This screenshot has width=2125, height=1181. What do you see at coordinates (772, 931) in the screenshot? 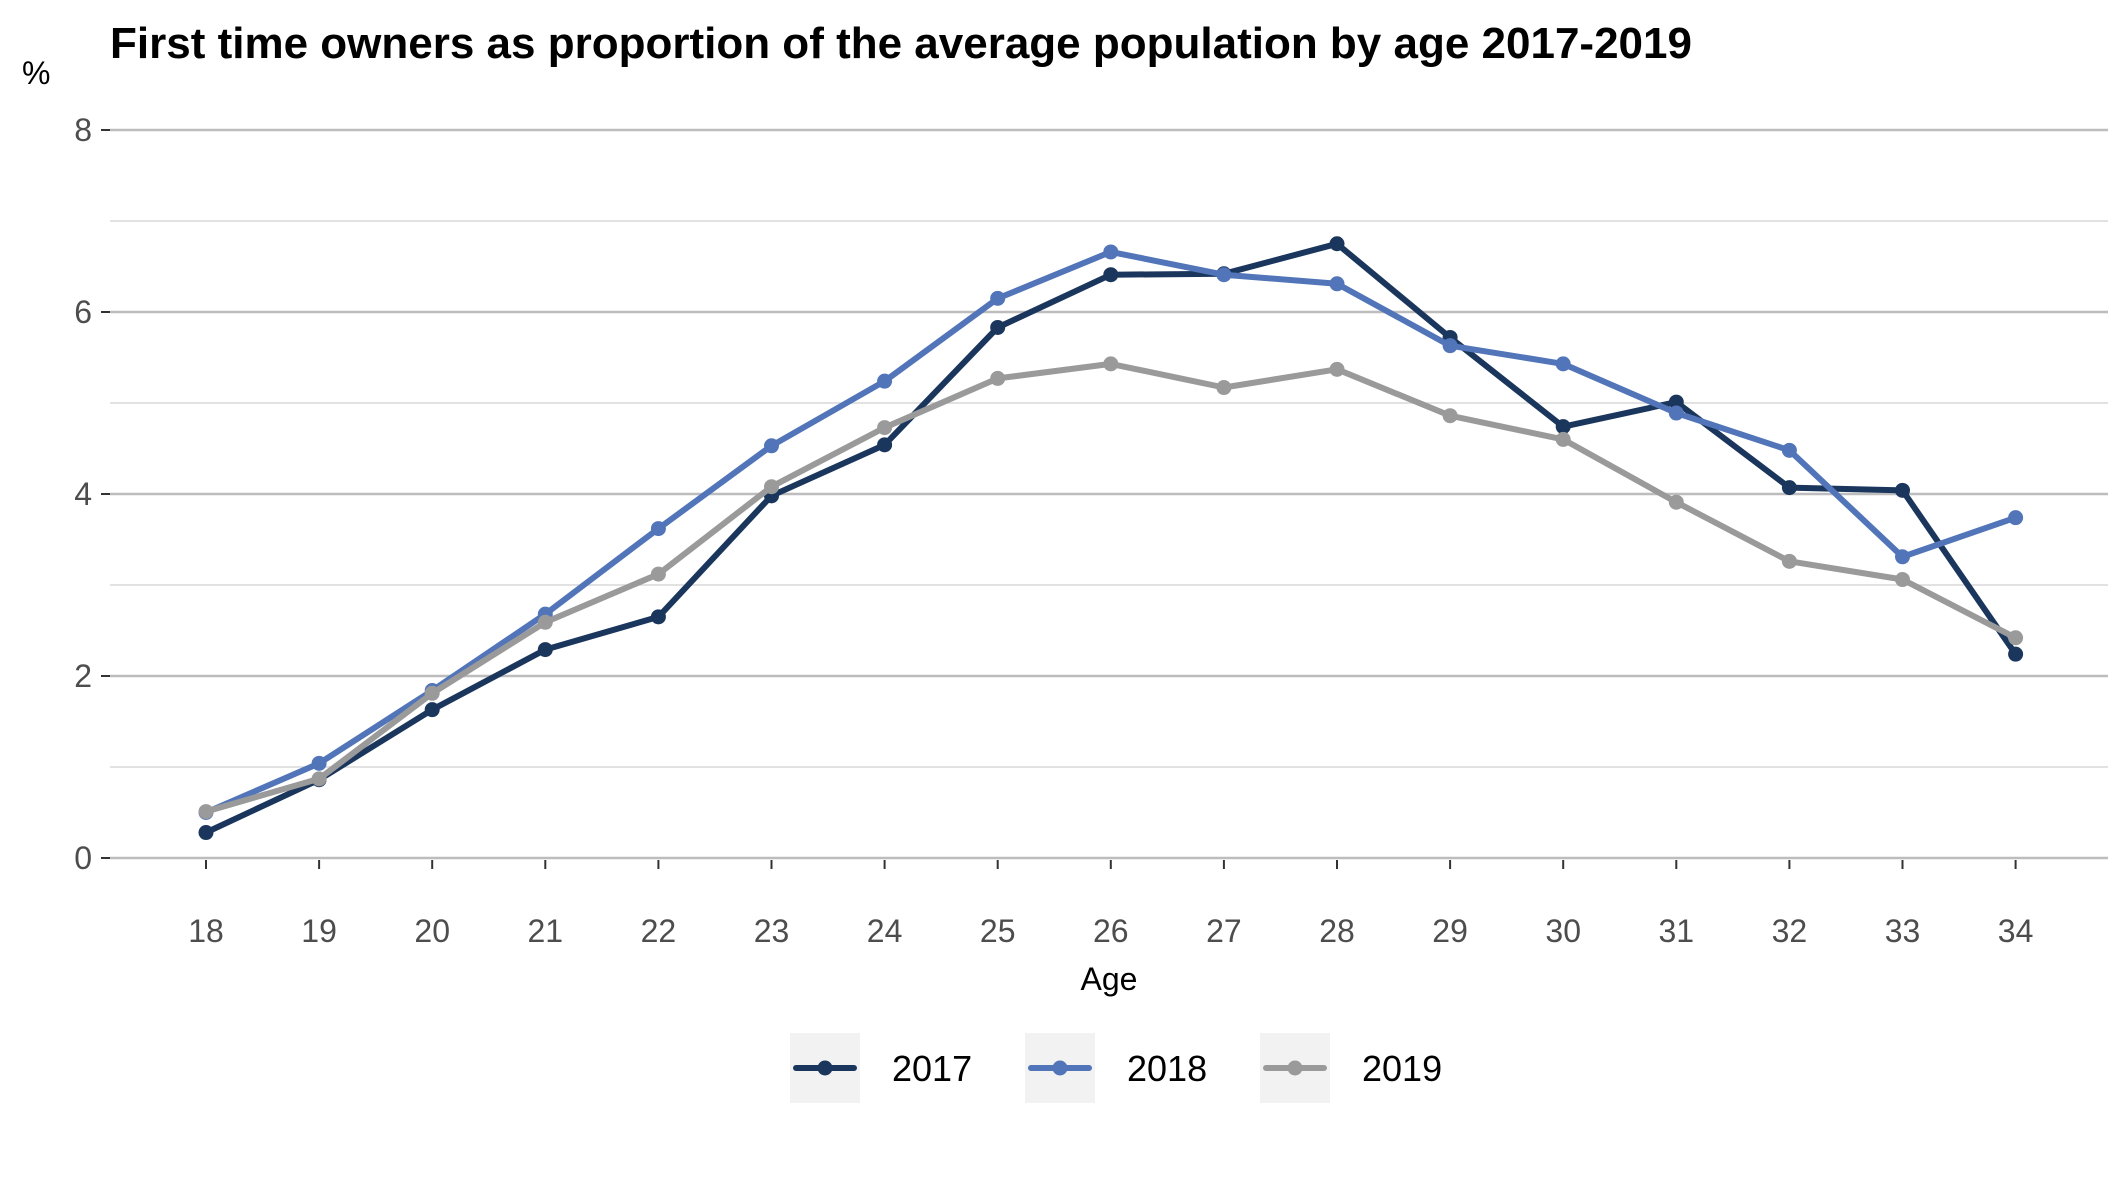
I see `x-tick-label: 23` at bounding box center [772, 931].